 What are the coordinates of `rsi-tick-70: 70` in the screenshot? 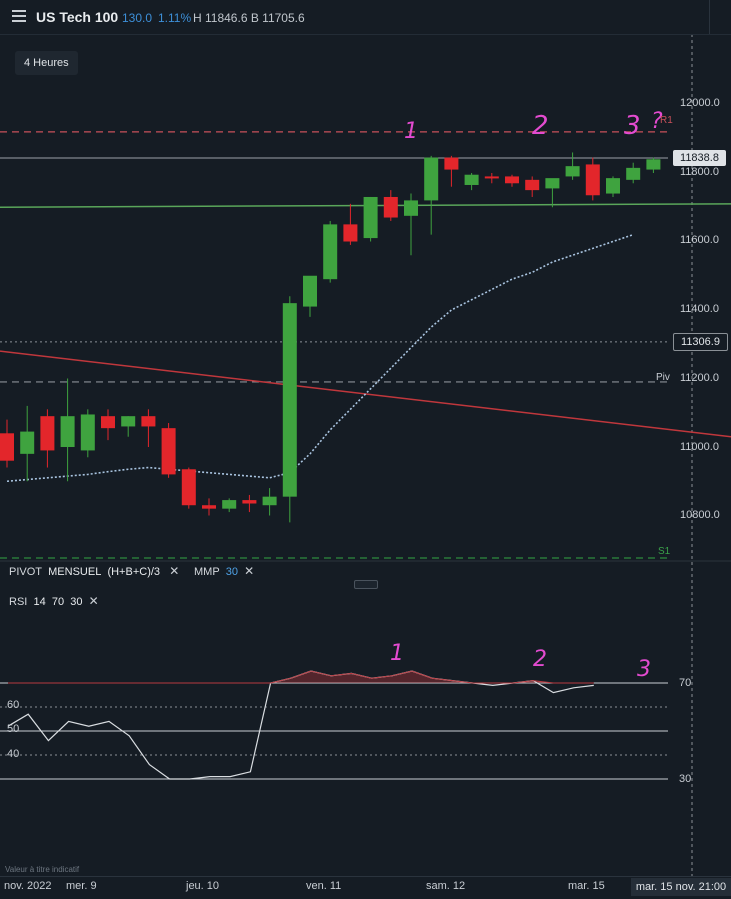 It's located at (685, 683).